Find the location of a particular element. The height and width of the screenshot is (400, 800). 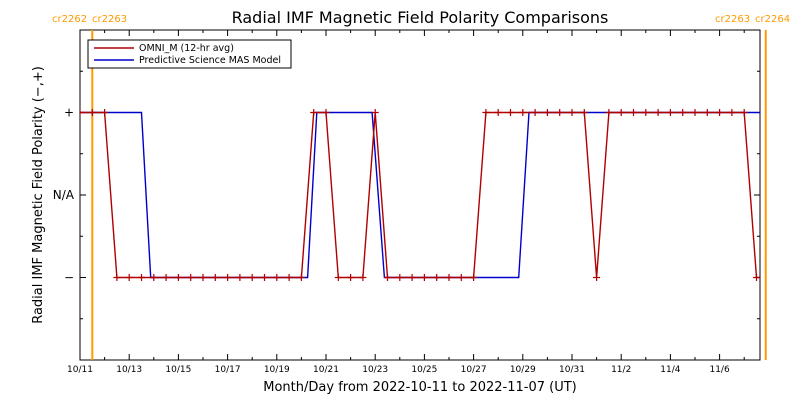

y-tick-label: − is located at coordinates (69, 278).